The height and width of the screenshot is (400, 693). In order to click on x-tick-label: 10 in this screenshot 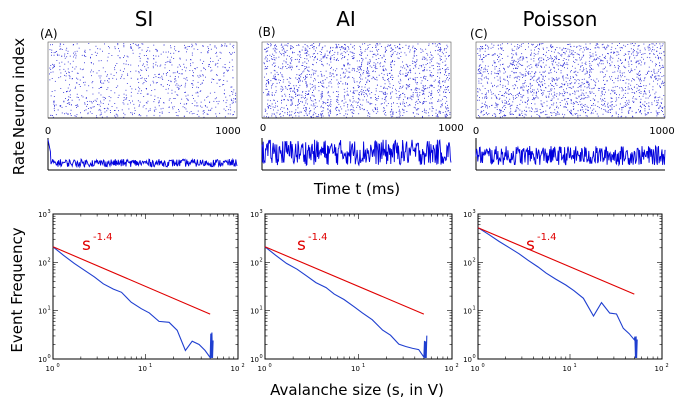, I will do `click(235, 369)`.